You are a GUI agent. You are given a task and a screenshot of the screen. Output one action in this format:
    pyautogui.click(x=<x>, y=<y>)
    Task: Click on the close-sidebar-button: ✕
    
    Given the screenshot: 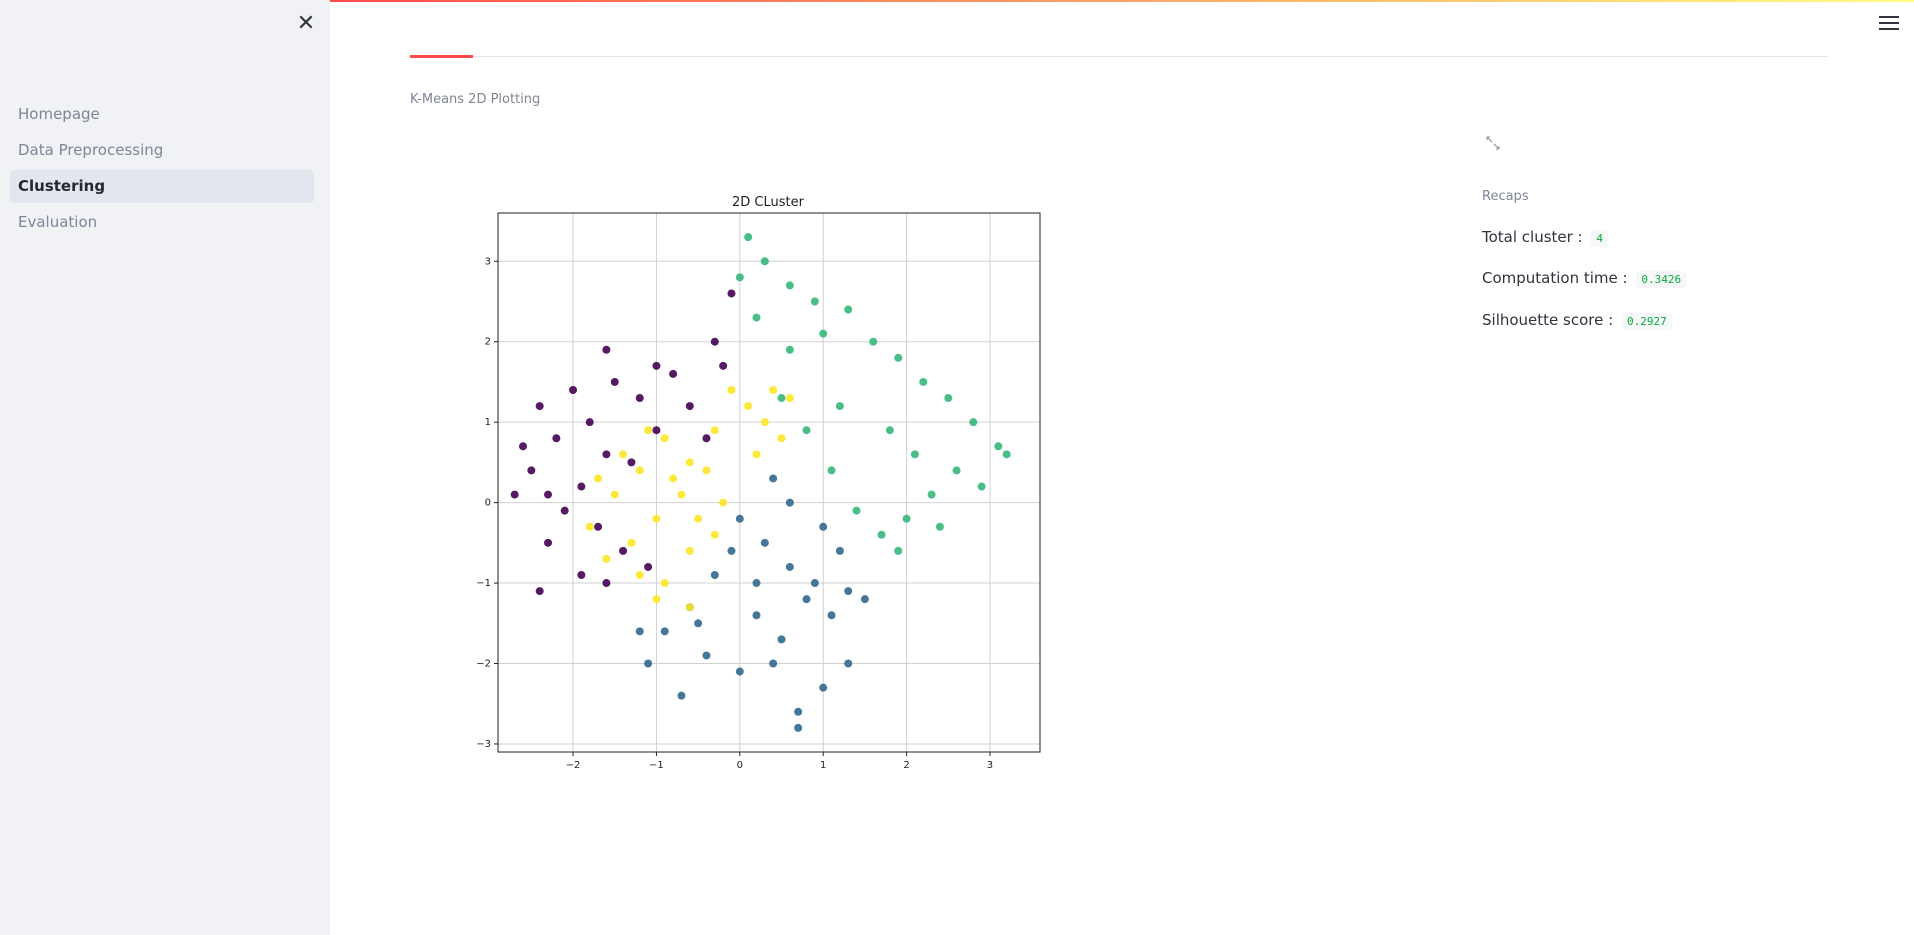 What is the action you would take?
    pyautogui.click(x=306, y=24)
    